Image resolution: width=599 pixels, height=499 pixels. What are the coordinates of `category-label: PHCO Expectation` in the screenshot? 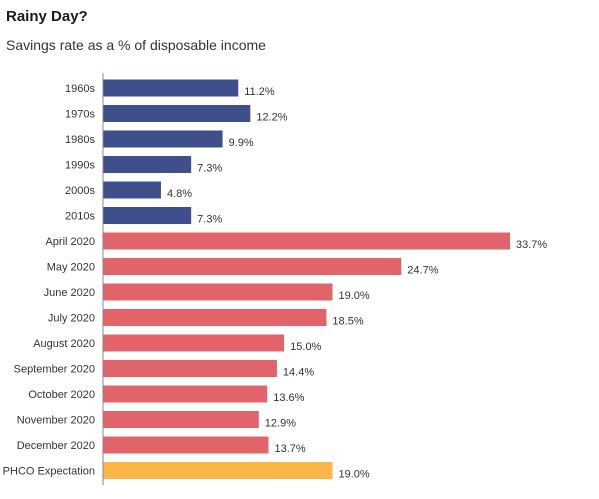 It's located at (49, 472).